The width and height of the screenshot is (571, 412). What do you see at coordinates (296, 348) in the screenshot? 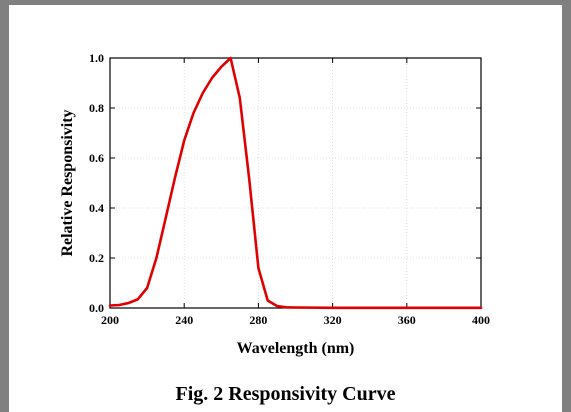
I see `x-axis-label: Wavelength (nm)` at bounding box center [296, 348].